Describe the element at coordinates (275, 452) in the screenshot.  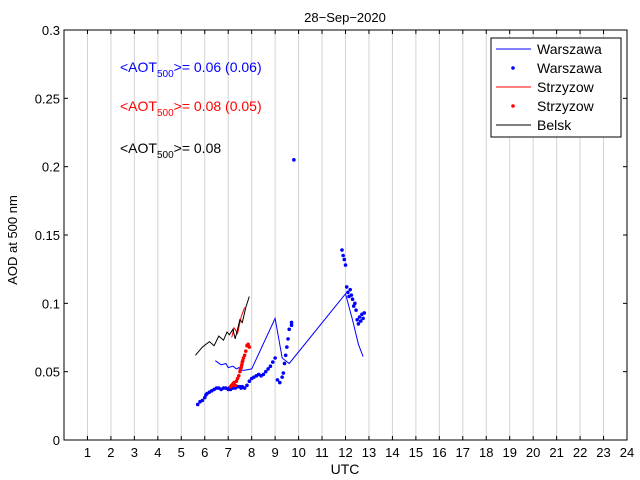
I see `x-tick-label: 9` at that location.